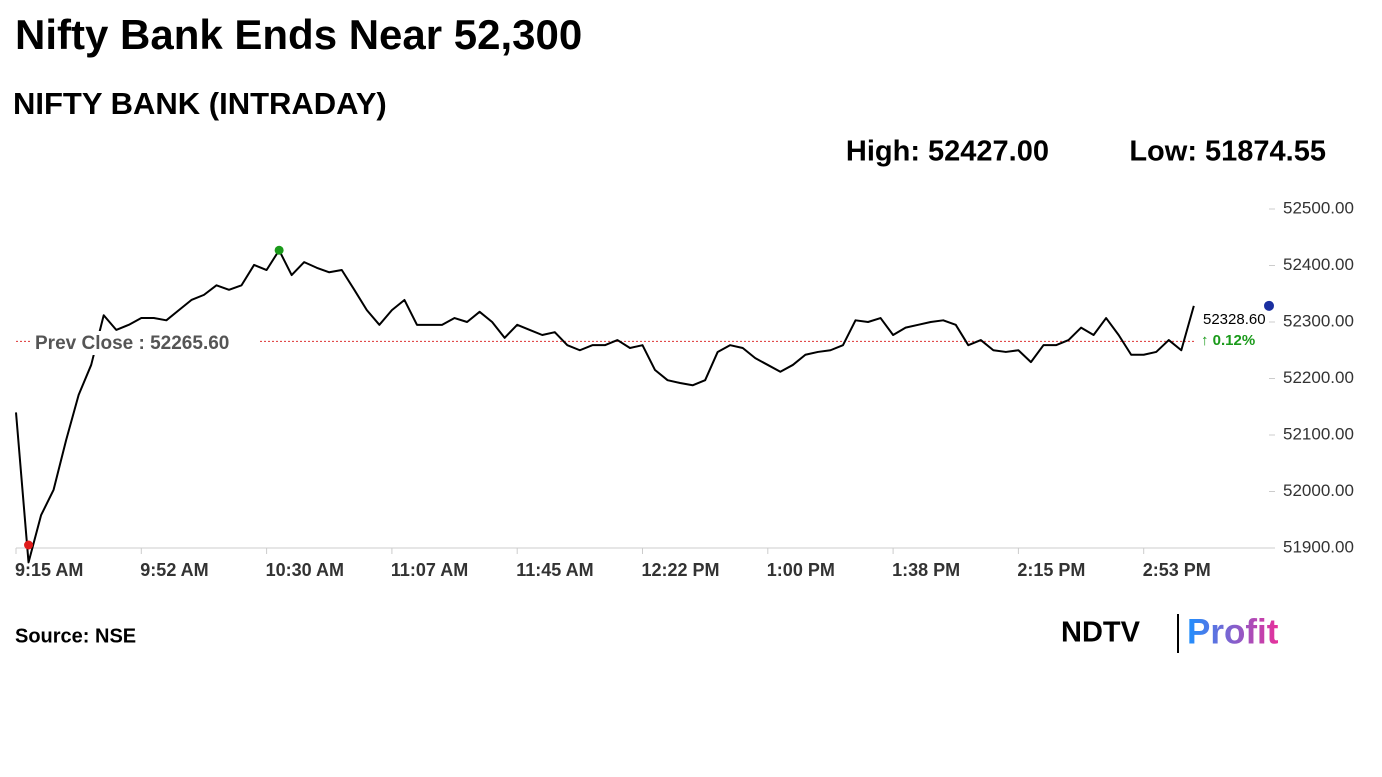 This screenshot has width=1382, height=777. What do you see at coordinates (1228, 340) in the screenshot?
I see `change-label: ↑ 0.12%` at bounding box center [1228, 340].